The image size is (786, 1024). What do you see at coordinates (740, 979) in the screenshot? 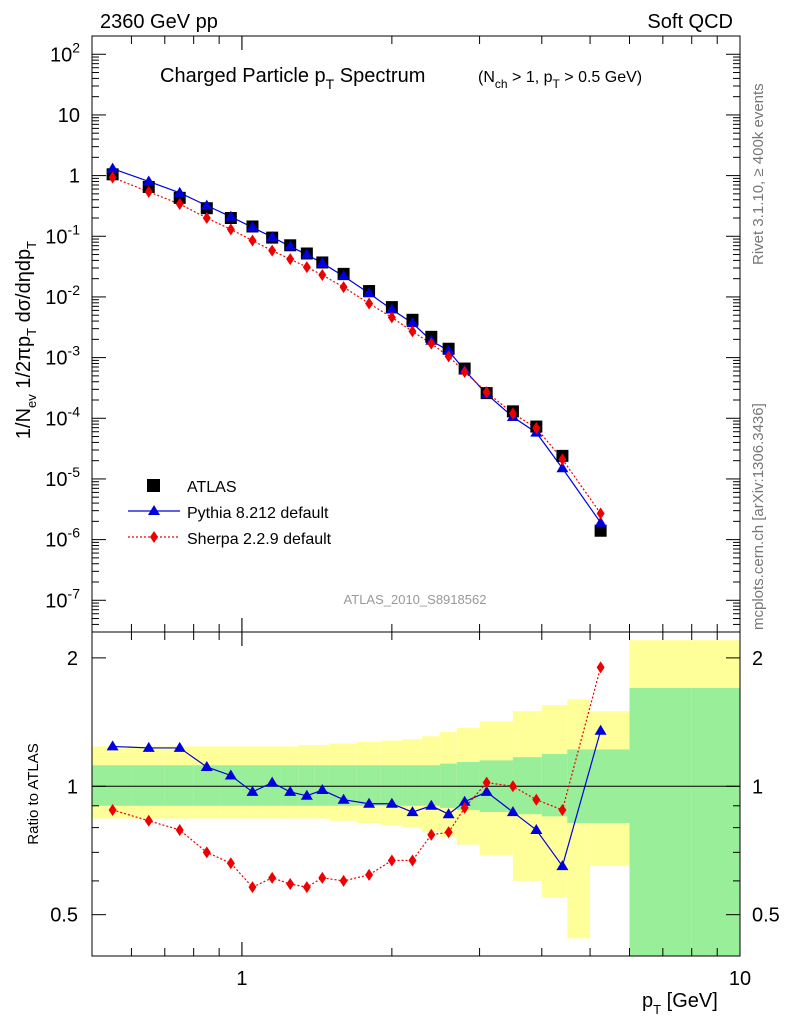
I see `x-tick-label-10: 10` at bounding box center [740, 979].